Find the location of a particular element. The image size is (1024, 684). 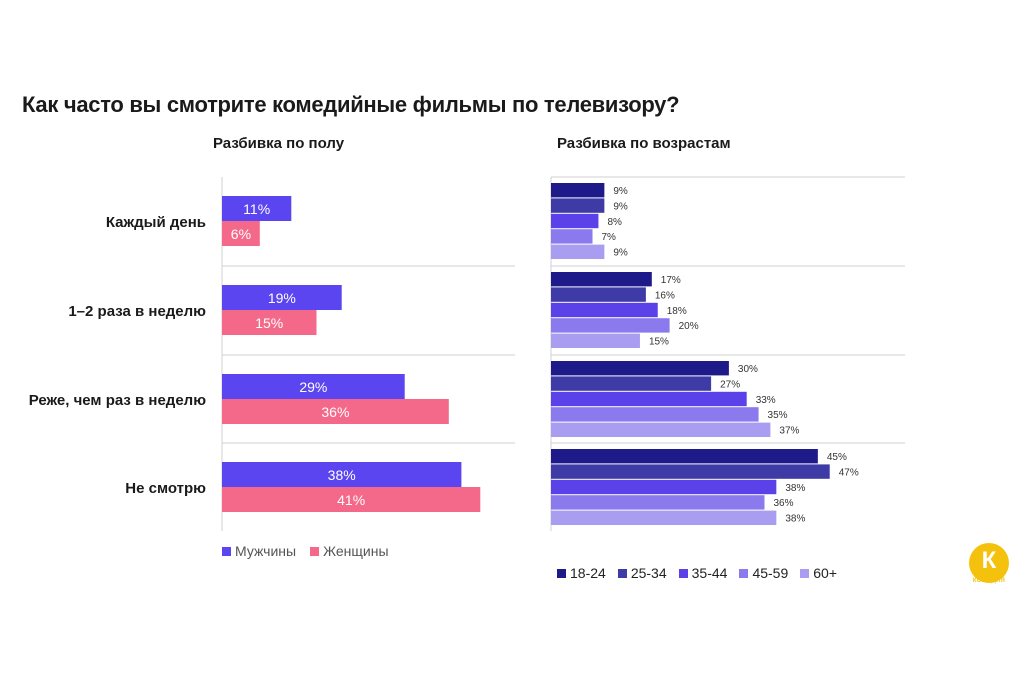

legend-label: Женщины is located at coordinates (356, 551).